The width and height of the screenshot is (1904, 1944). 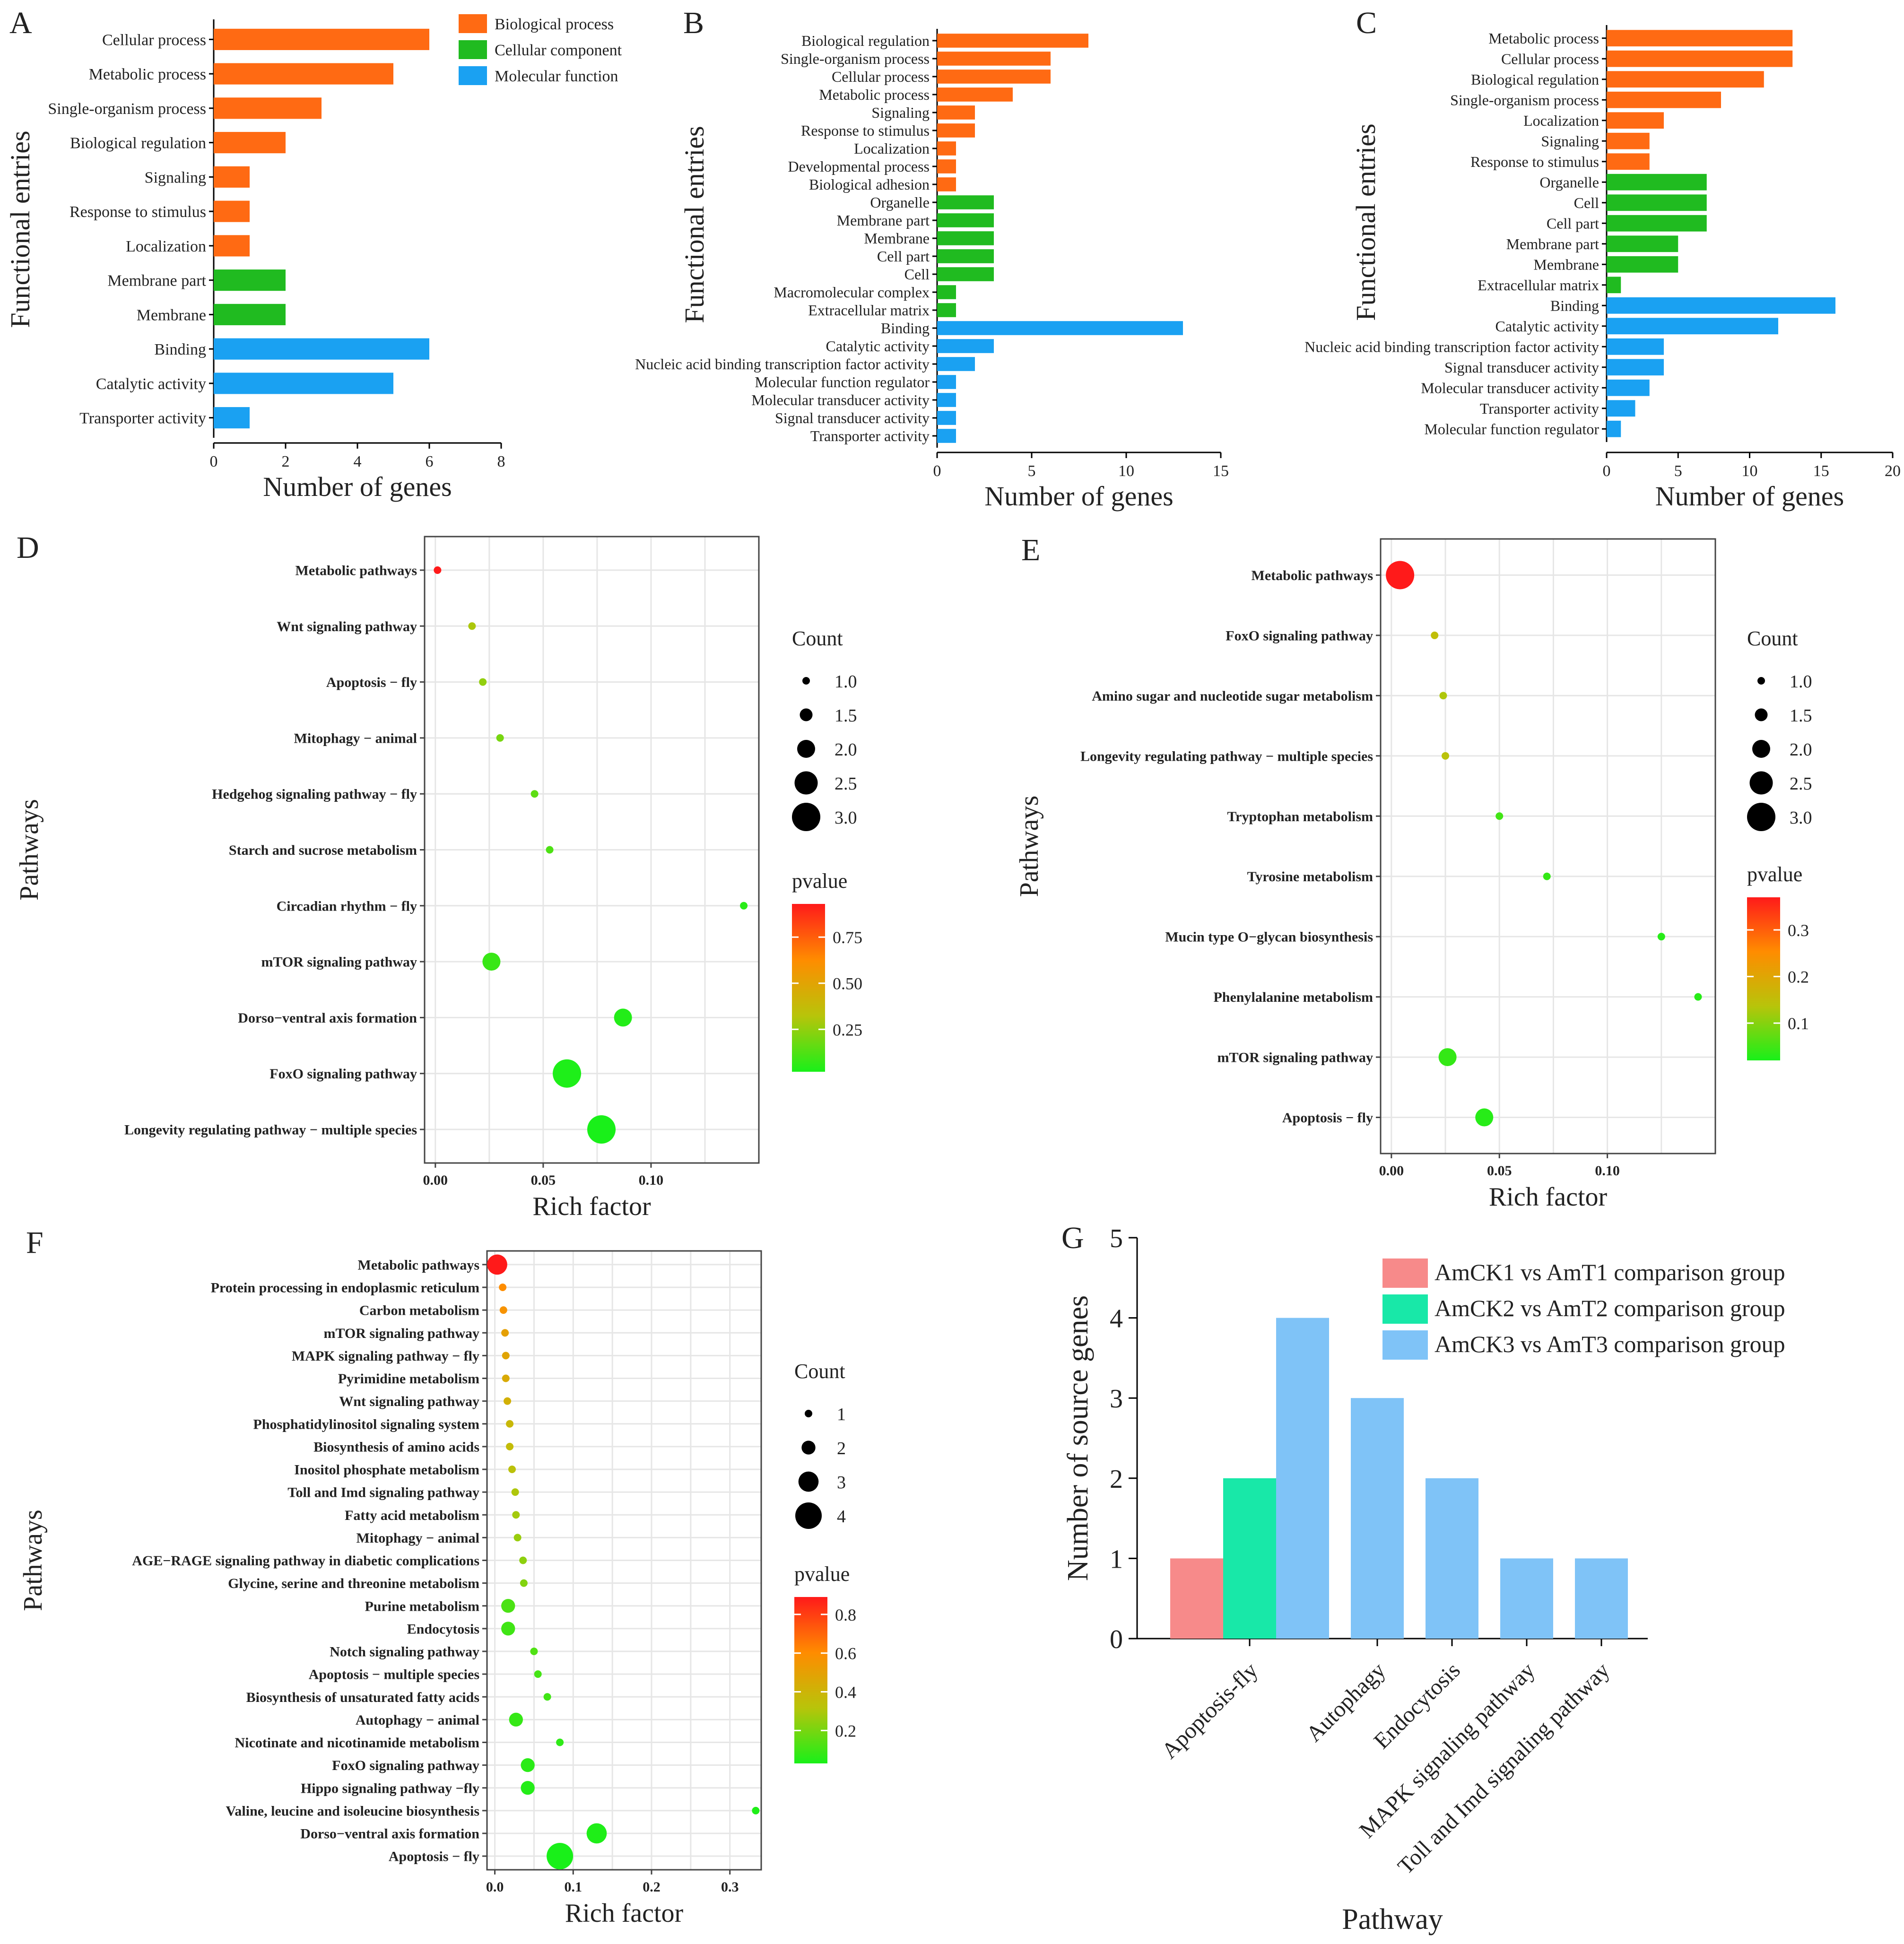 I want to click on pathway-label: Phenylalanine metabolism, so click(x=1293, y=997).